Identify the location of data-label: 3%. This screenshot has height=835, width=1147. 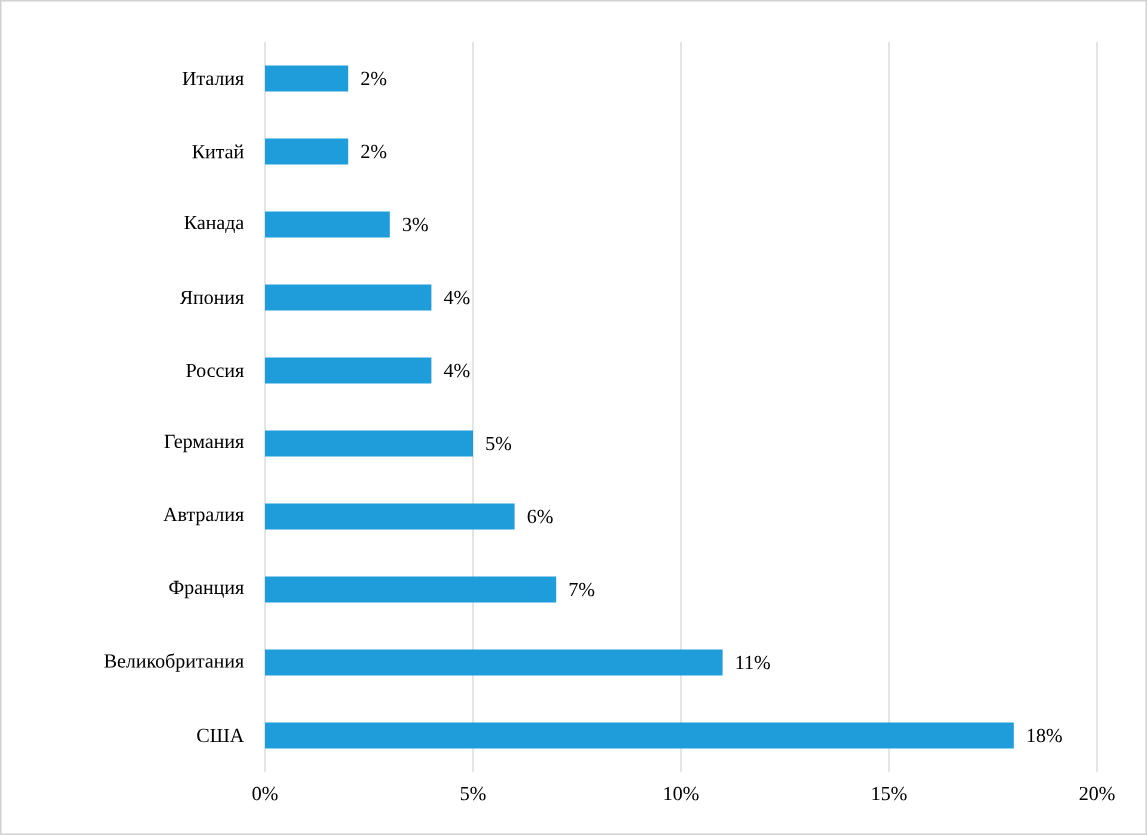
(415, 224).